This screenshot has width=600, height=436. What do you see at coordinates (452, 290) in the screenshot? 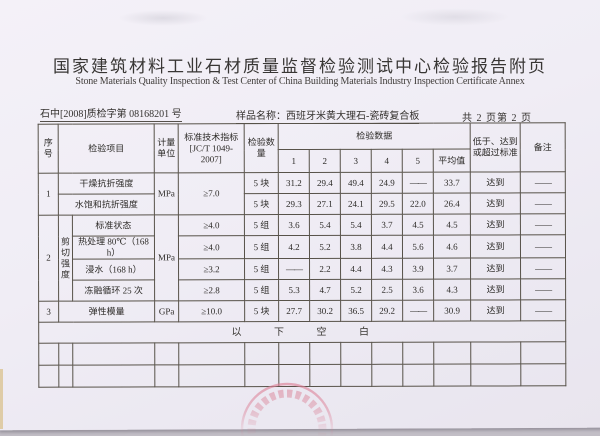
I see `avg-cell: 4.3` at bounding box center [452, 290].